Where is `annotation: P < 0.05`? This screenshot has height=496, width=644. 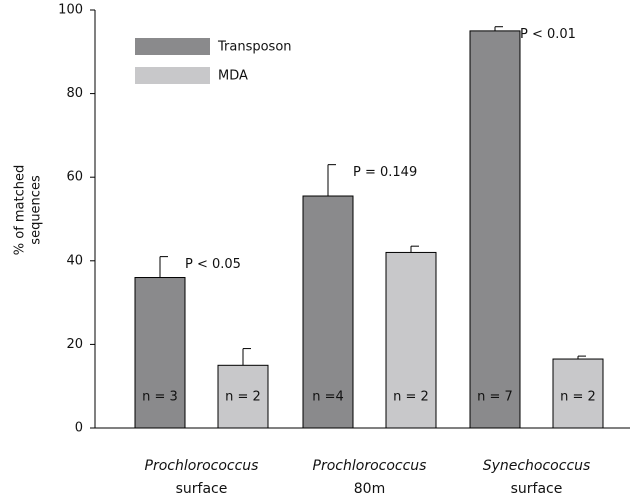
annotation: P < 0.05 is located at coordinates (213, 264).